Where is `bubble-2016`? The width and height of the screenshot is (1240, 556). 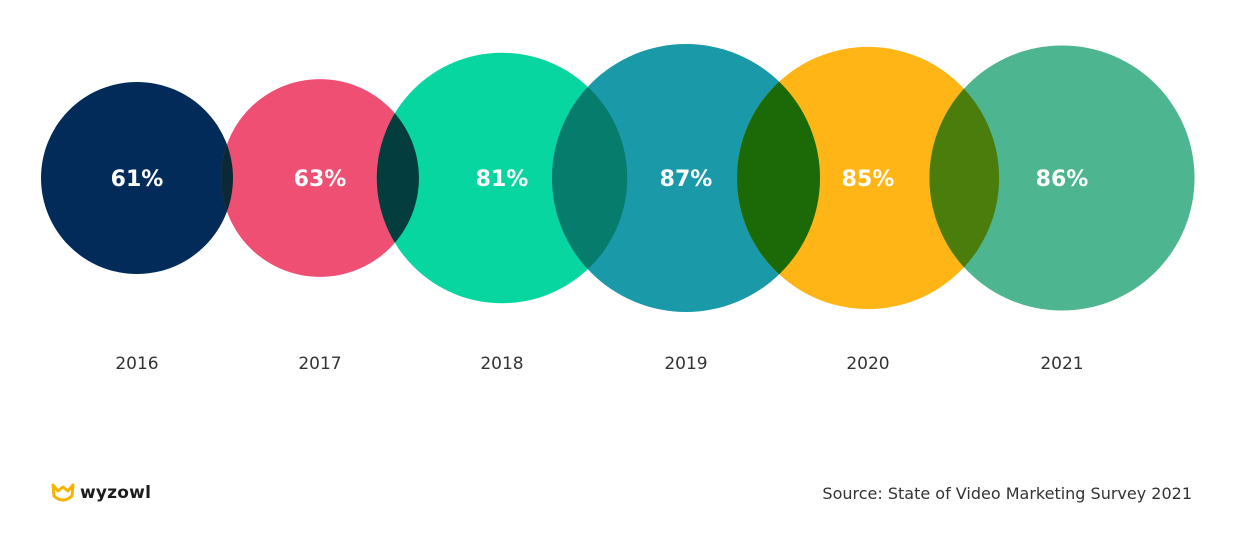
bubble-2016 is located at coordinates (137, 178).